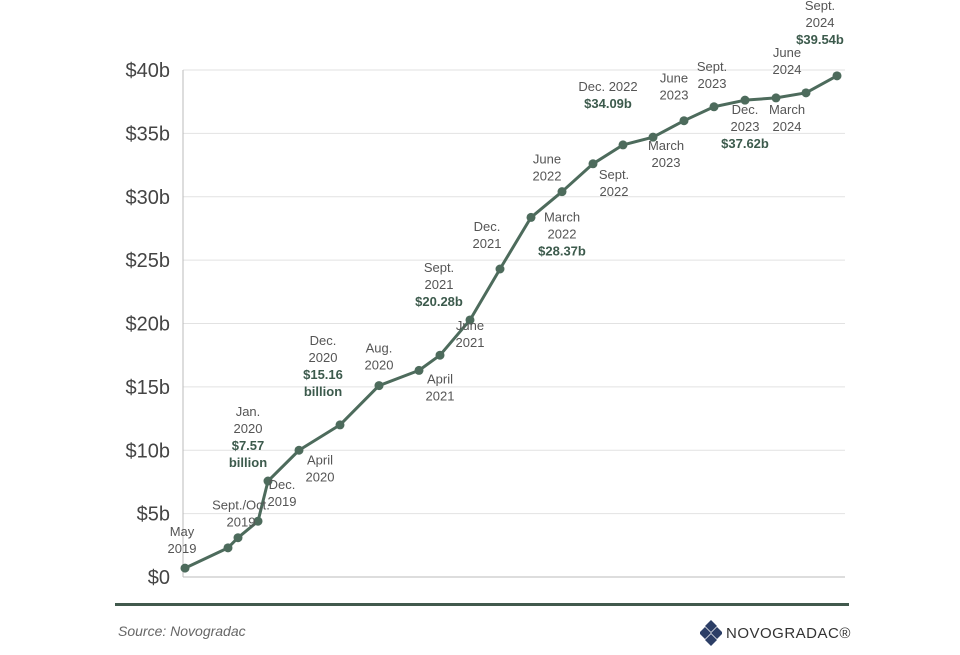  I want to click on point-label: Dec. 2020 $15.16 billion, so click(323, 366).